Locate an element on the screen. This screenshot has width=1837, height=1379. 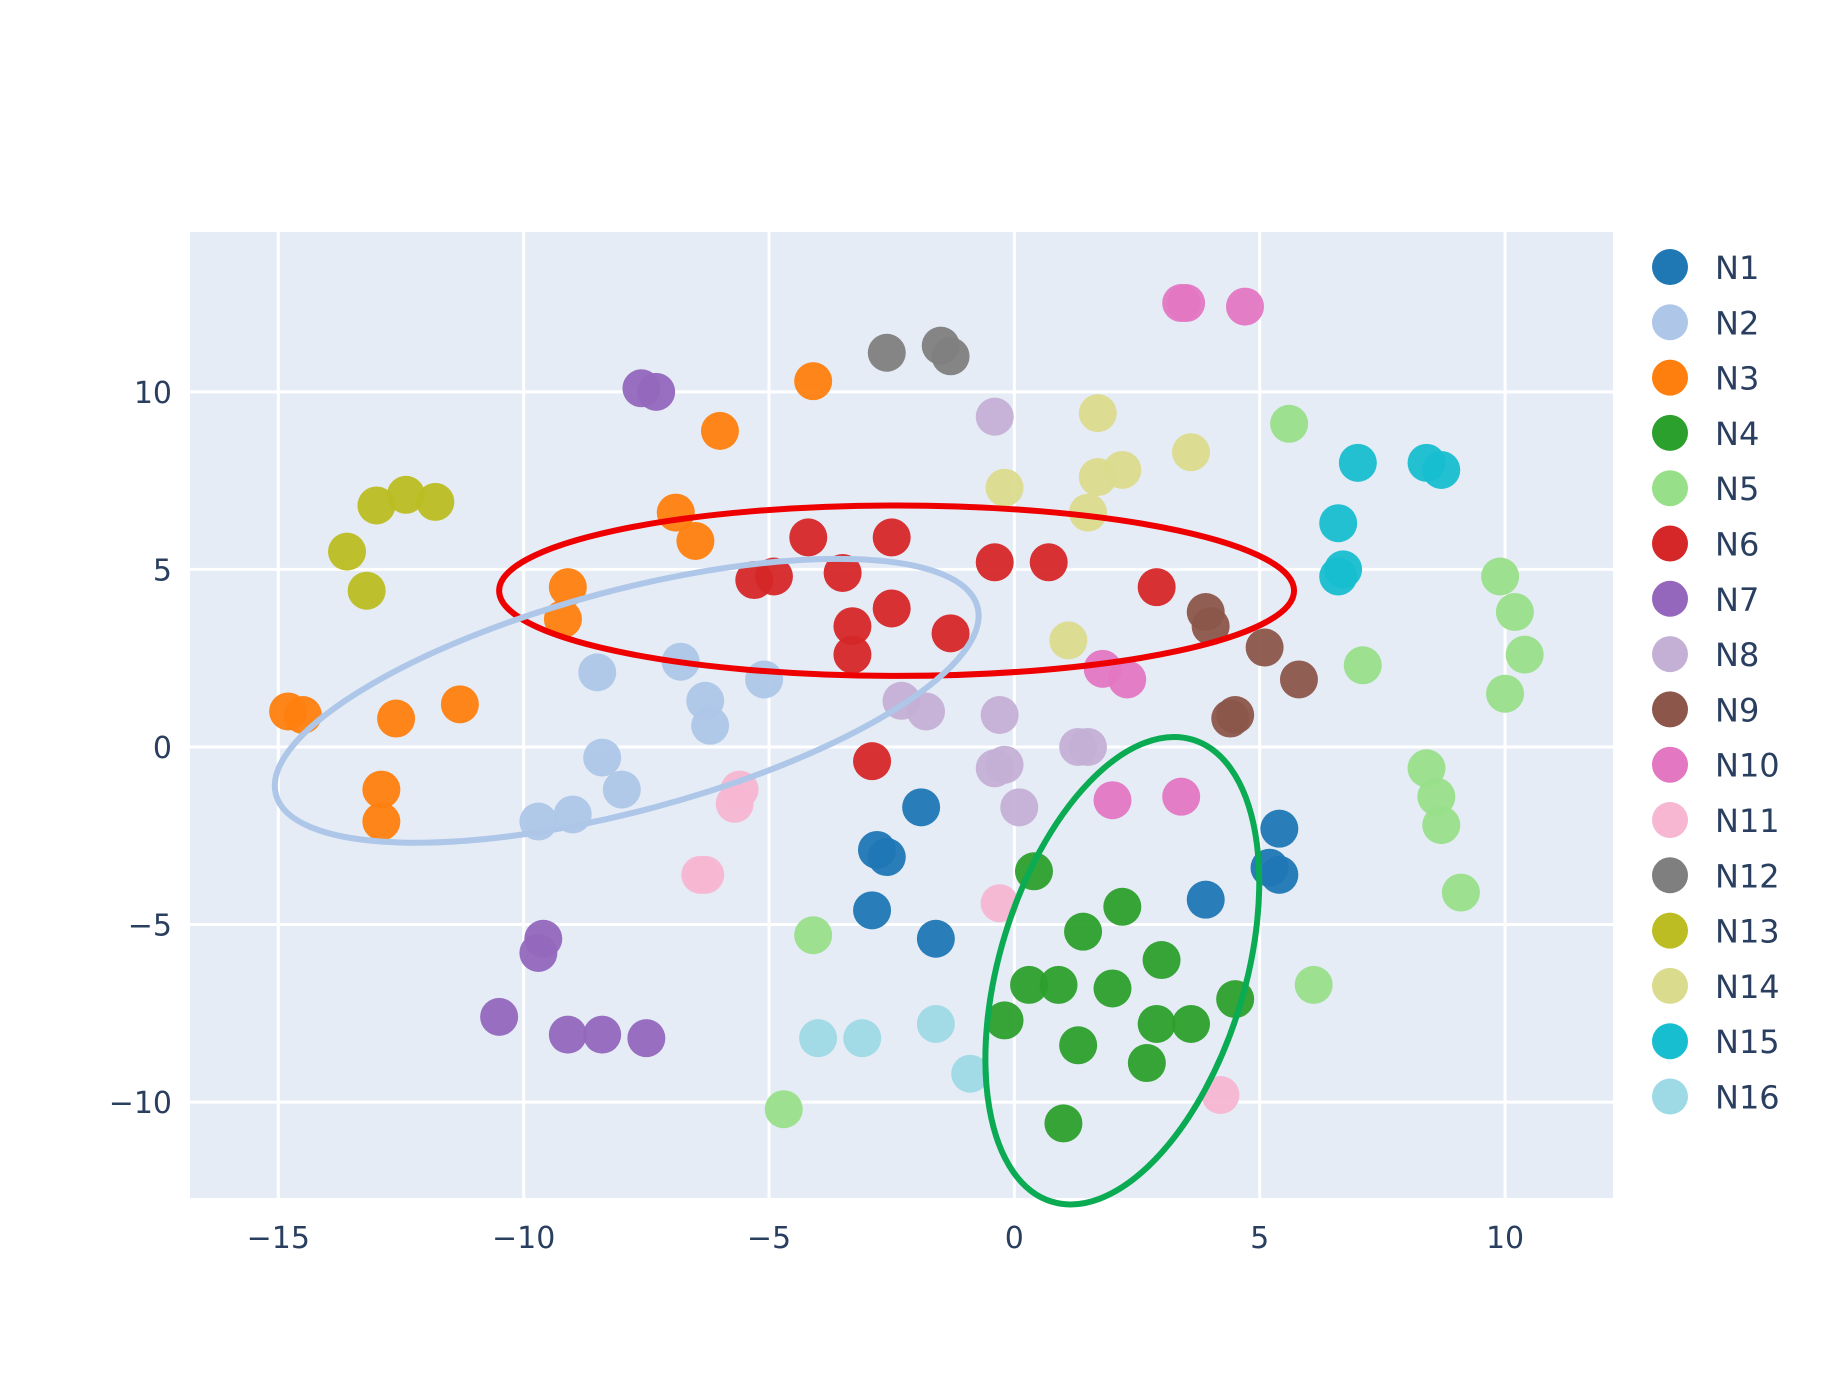
series-n7 is located at coordinates (578, 713).